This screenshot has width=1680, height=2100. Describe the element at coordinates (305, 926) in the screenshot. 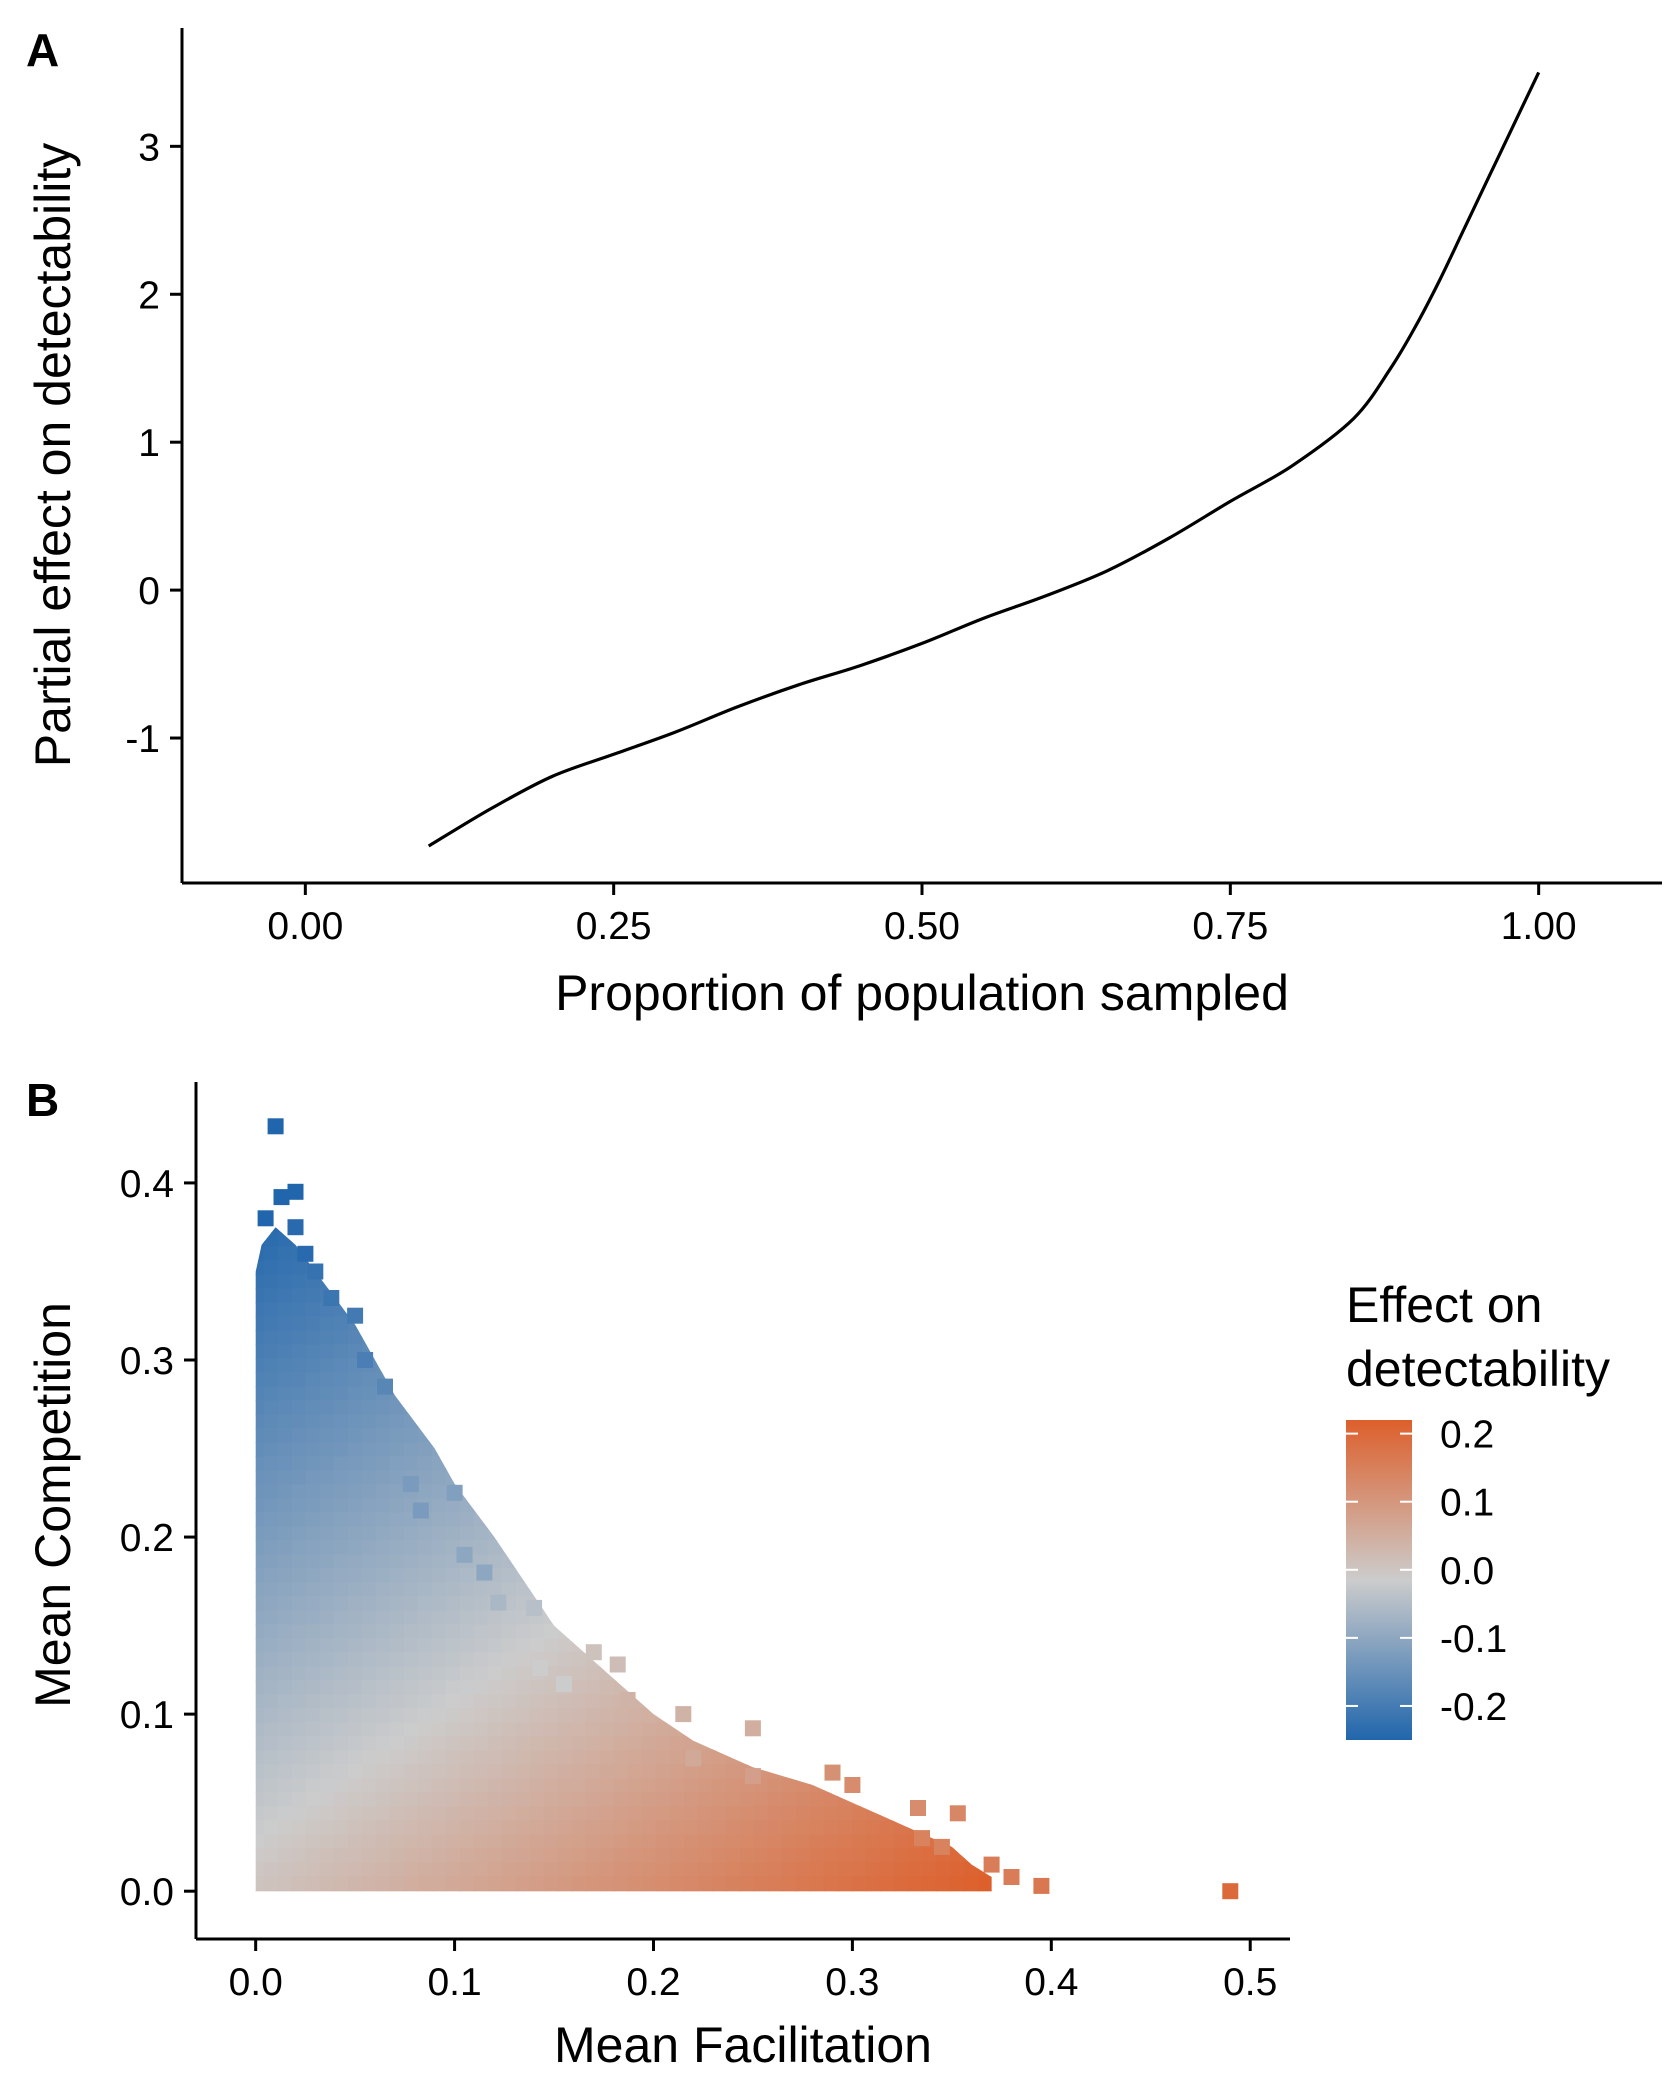

I see `panel-a-x-tick-label: 0.00` at that location.